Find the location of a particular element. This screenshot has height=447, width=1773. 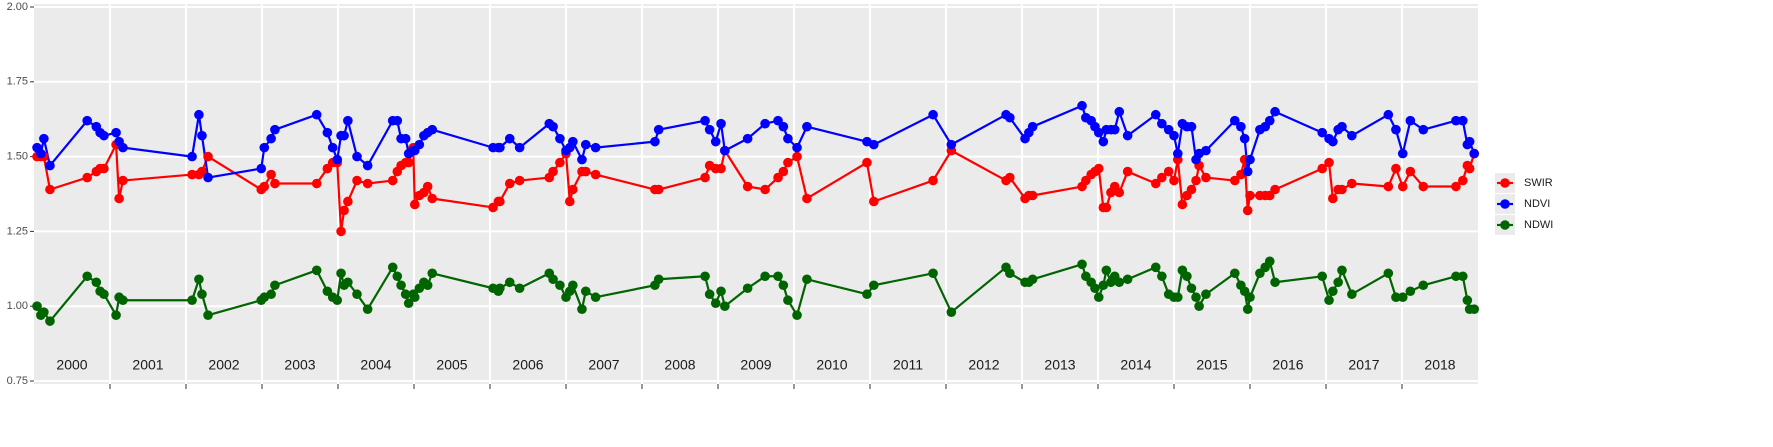

y-tick-label: 1.25 is located at coordinates (17, 231).